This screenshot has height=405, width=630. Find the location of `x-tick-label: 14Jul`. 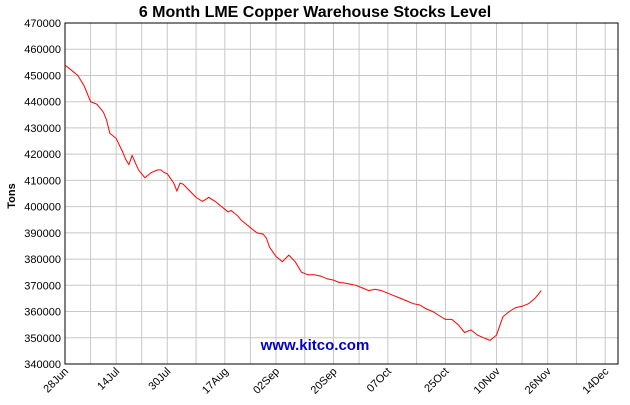

x-tick-label: 14Jul is located at coordinates (108, 379).